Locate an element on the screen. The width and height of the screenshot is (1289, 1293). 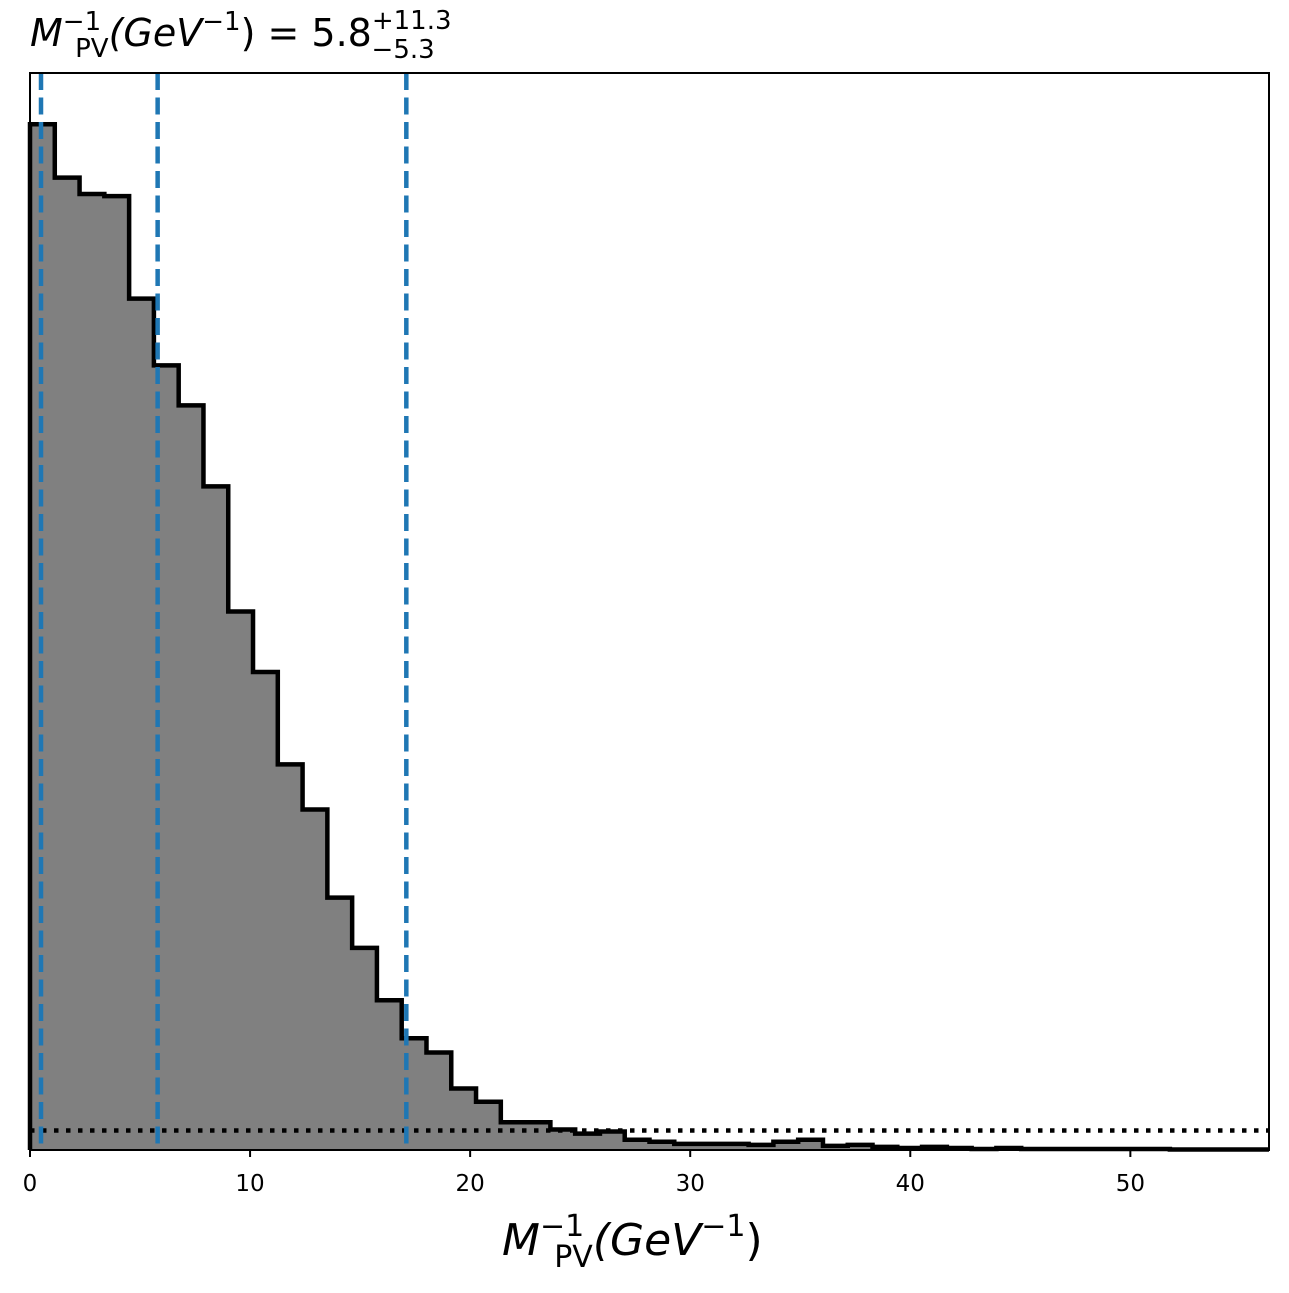
x-tick-label: 30 is located at coordinates (690, 1184).